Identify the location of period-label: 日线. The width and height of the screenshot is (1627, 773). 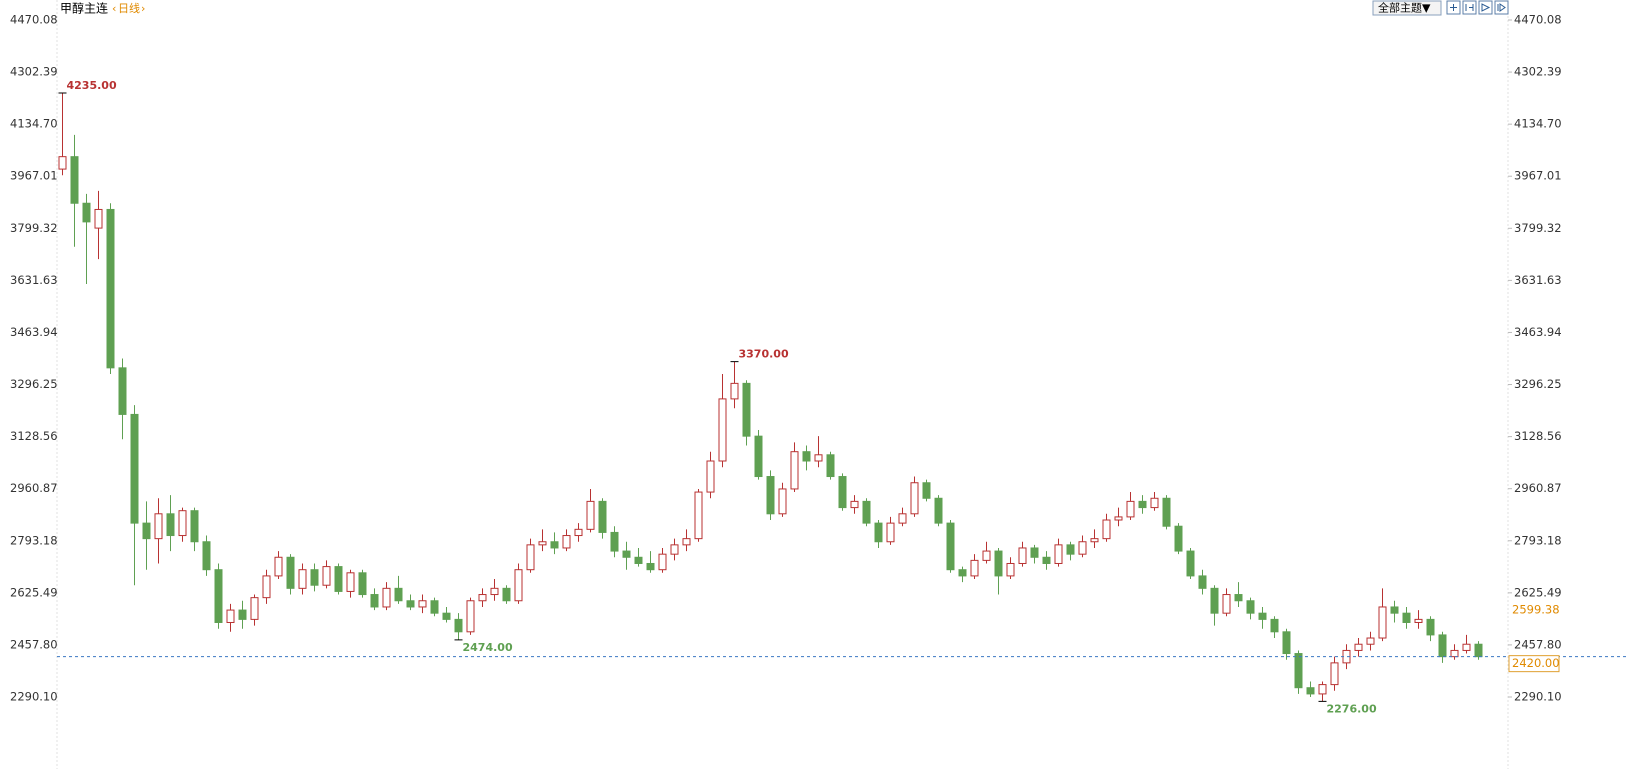
(129, 8).